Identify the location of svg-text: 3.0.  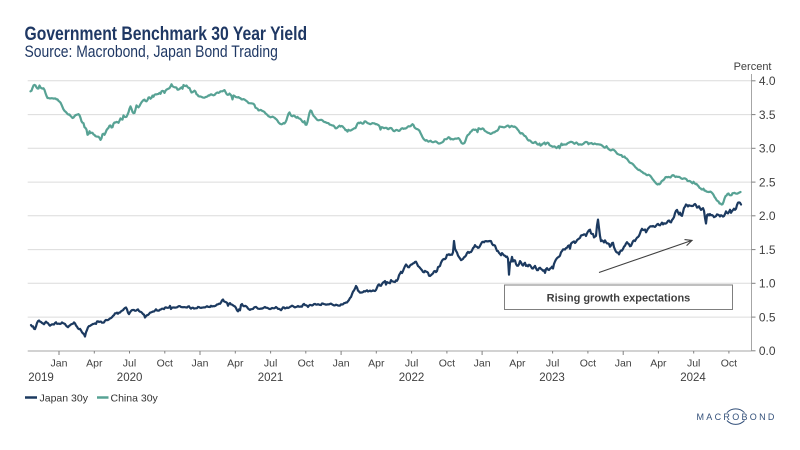
(767, 149).